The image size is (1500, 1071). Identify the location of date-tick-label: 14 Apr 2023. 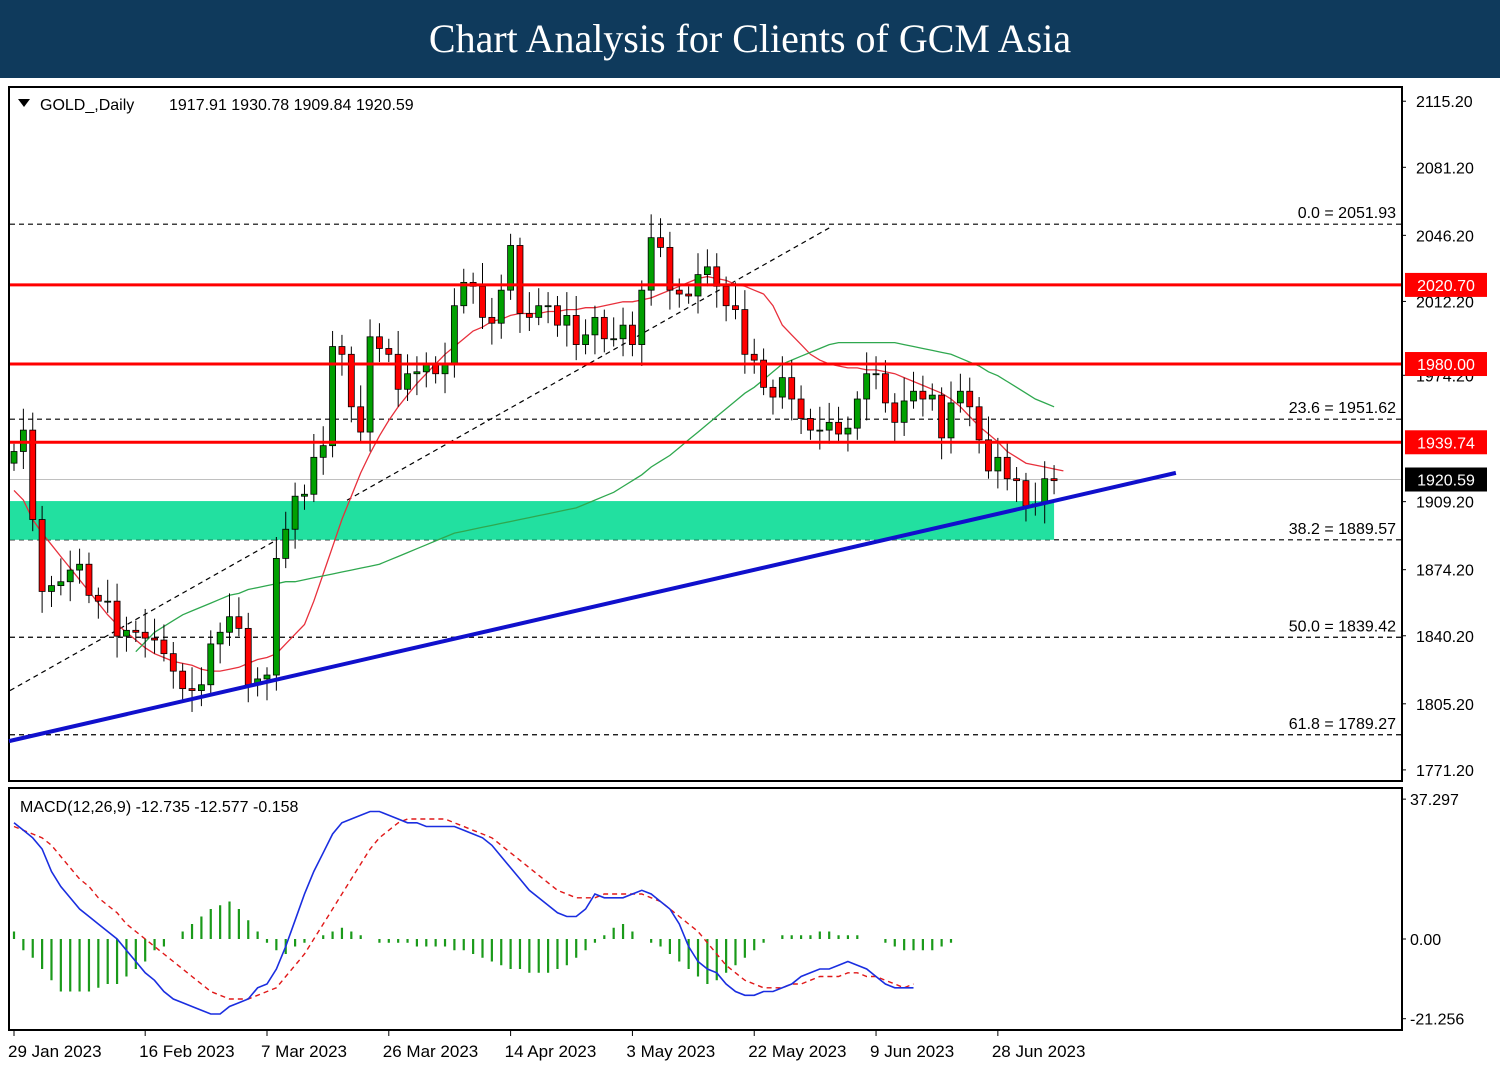
(551, 1051).